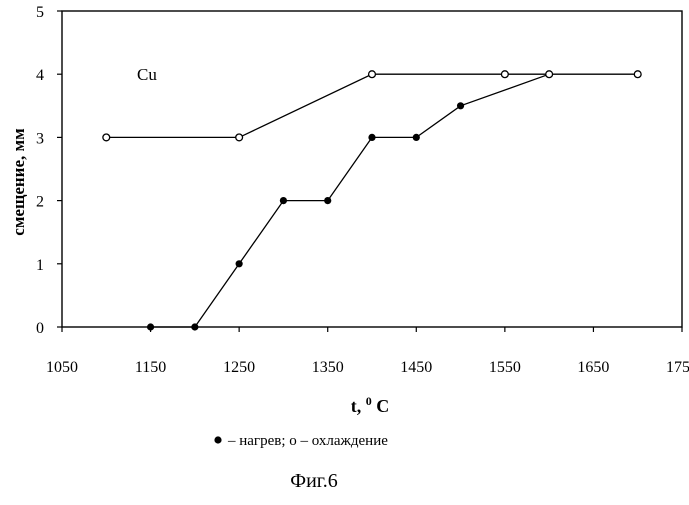 The width and height of the screenshot is (689, 505). I want to click on x-axis-label-unit: C, so click(382, 406).